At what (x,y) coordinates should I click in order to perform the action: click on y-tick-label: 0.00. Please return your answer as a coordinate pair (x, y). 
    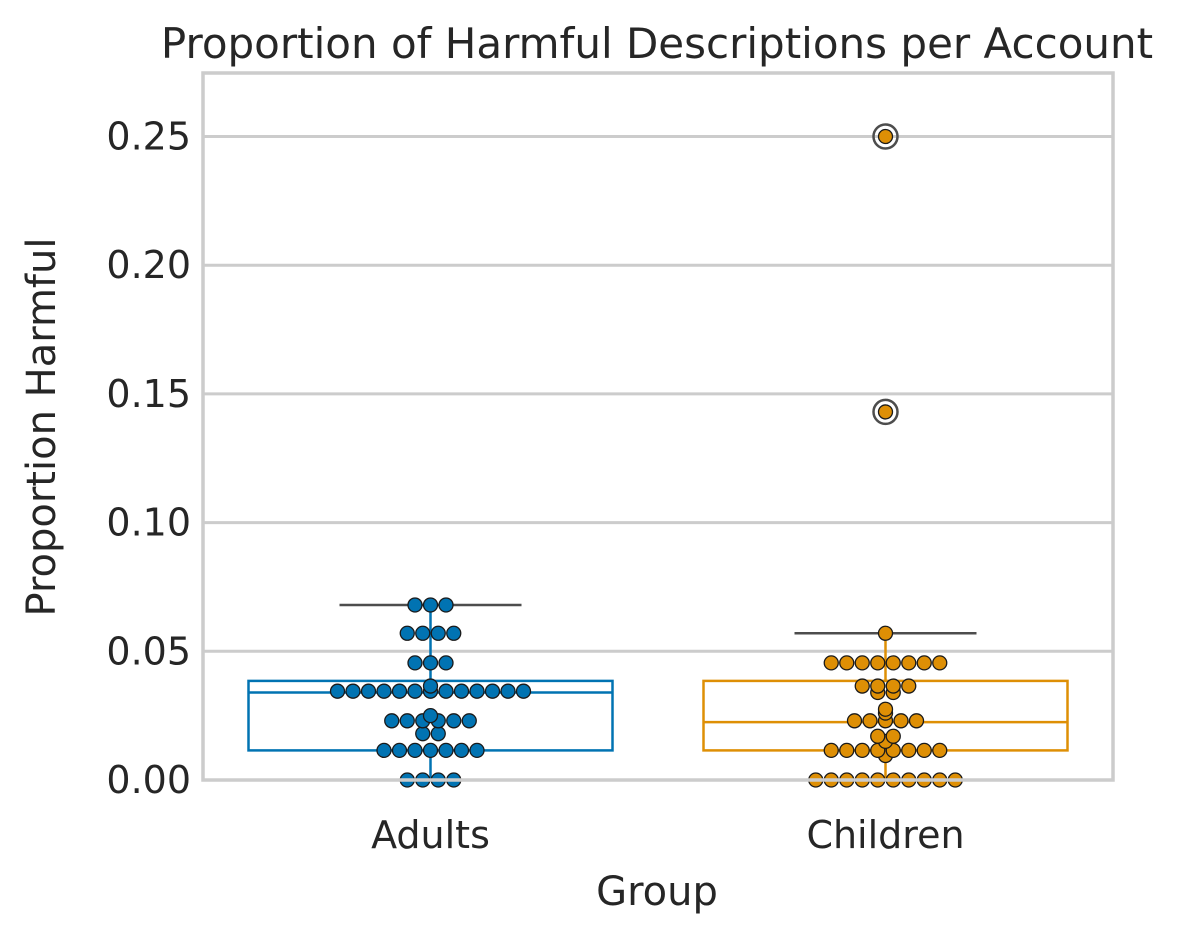
    Looking at the image, I should click on (148, 780).